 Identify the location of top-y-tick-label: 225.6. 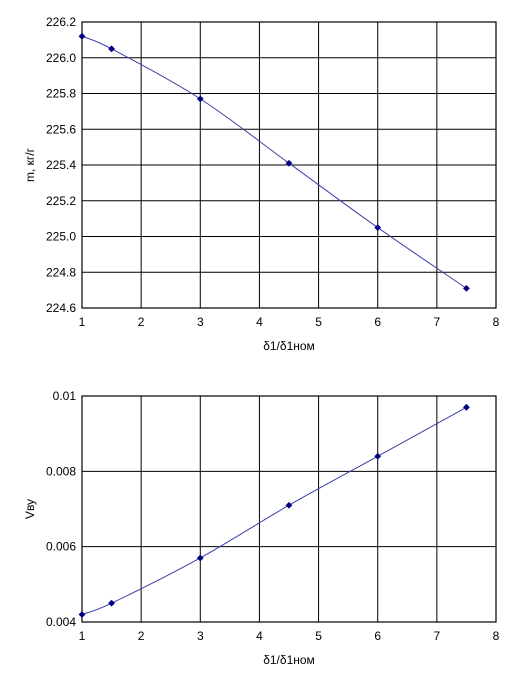
(61, 129).